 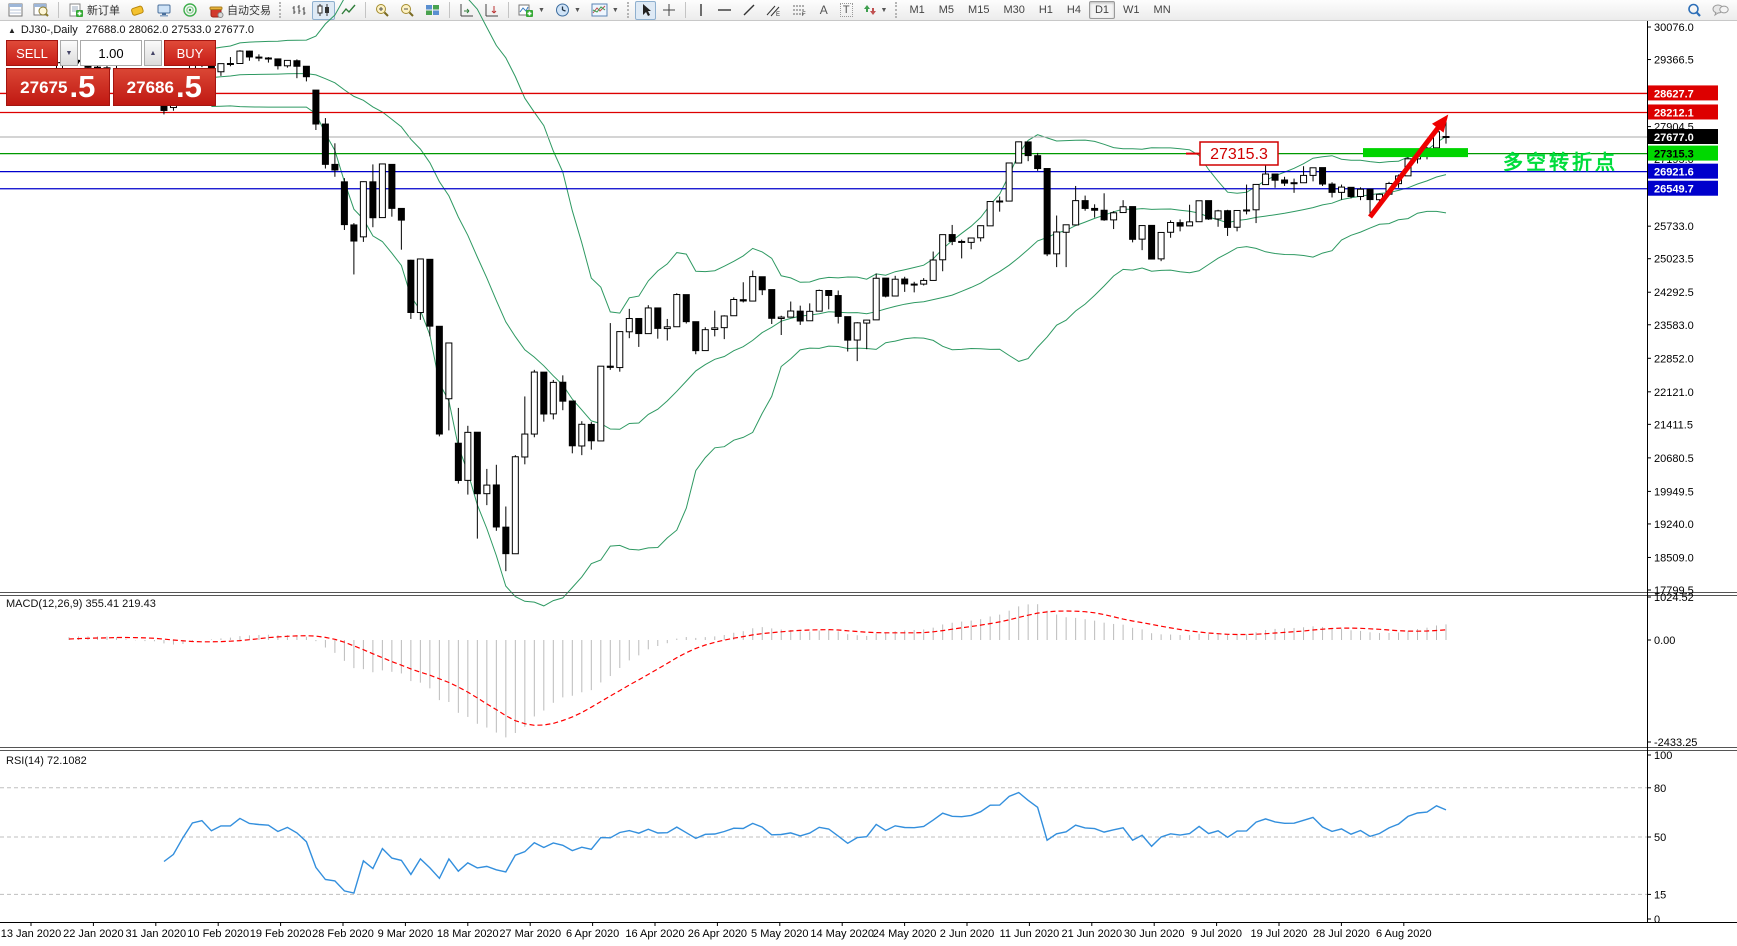 What do you see at coordinates (466, 10) in the screenshot?
I see `chart-shift-button` at bounding box center [466, 10].